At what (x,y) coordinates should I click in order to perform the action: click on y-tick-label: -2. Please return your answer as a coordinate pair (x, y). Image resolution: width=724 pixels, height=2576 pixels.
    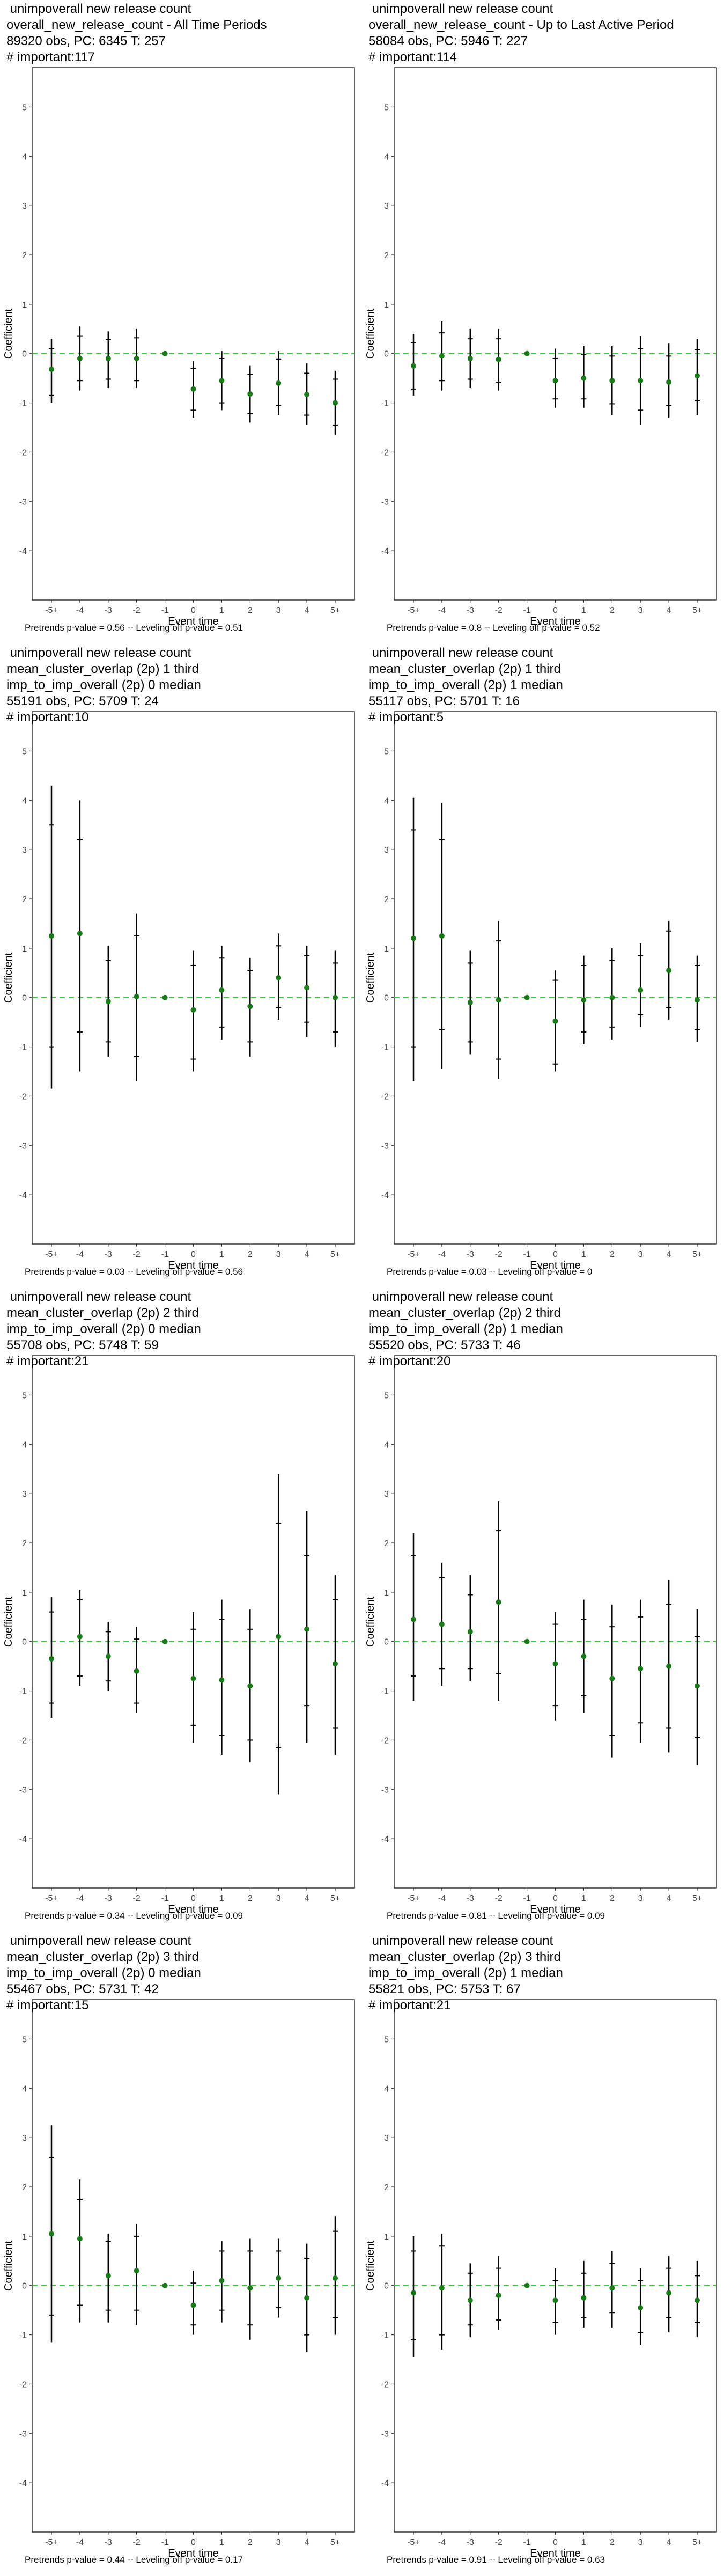
    Looking at the image, I should click on (385, 1740).